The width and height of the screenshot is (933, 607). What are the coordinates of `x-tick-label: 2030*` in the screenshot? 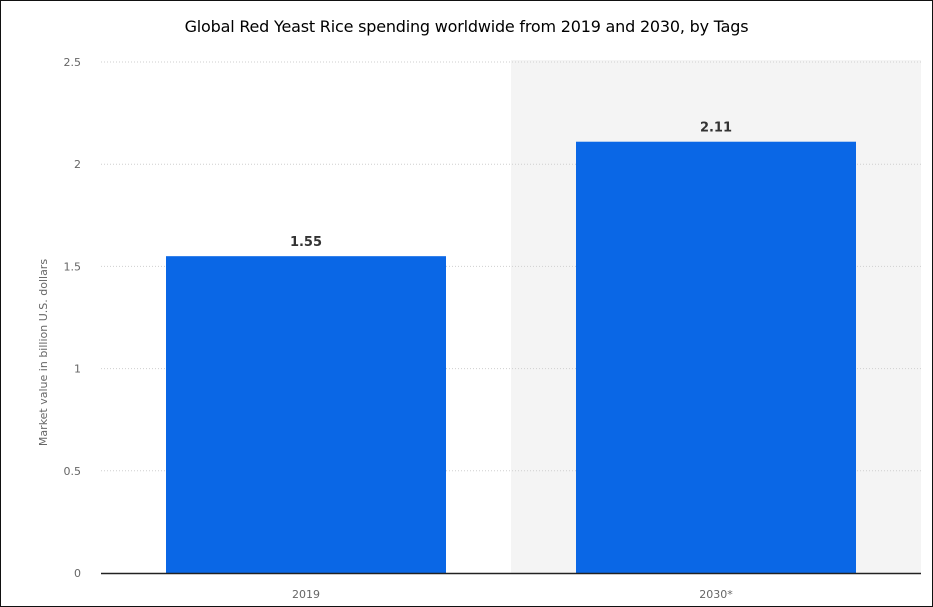 It's located at (716, 594).